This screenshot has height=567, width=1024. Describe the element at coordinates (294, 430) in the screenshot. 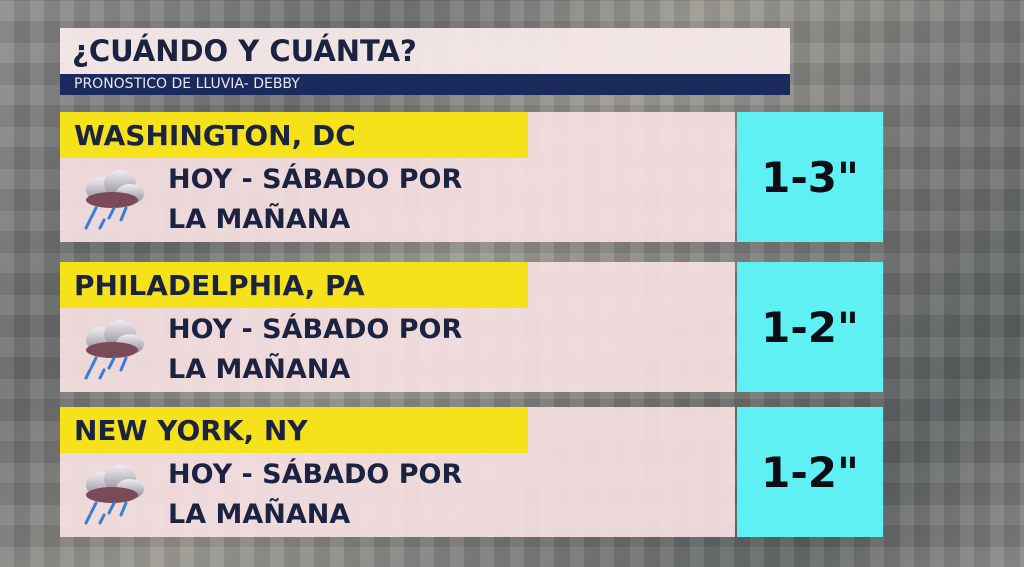

I see `city-label: NEW YORK, NY` at that location.